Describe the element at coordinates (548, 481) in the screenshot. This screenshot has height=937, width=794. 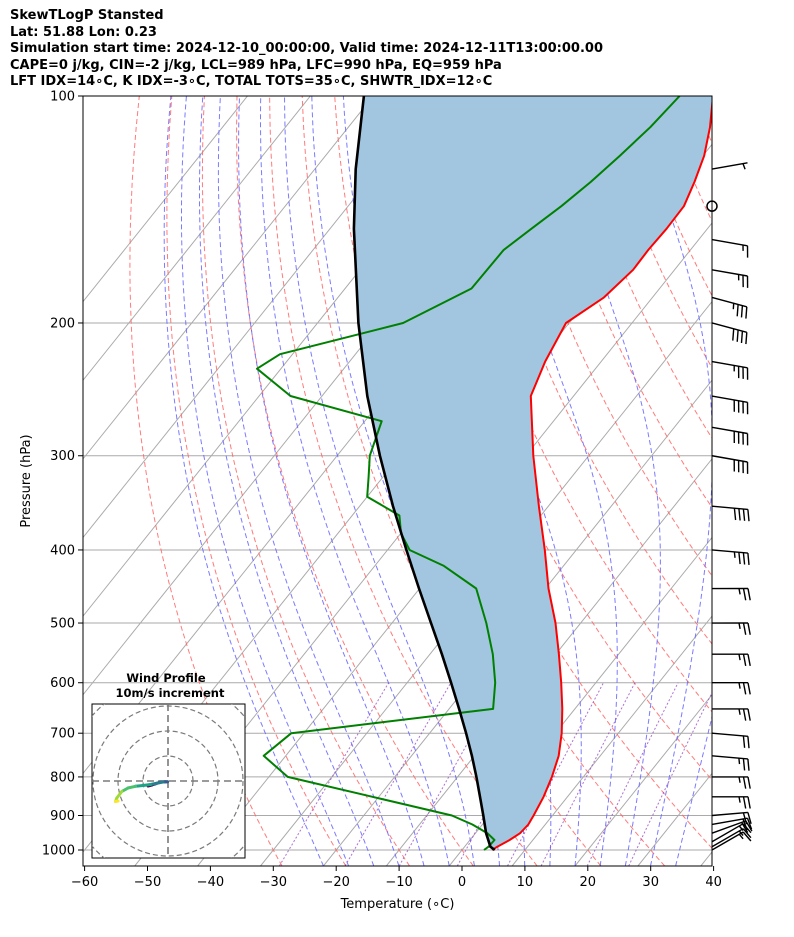
I see `moist-adiabat-line` at that location.